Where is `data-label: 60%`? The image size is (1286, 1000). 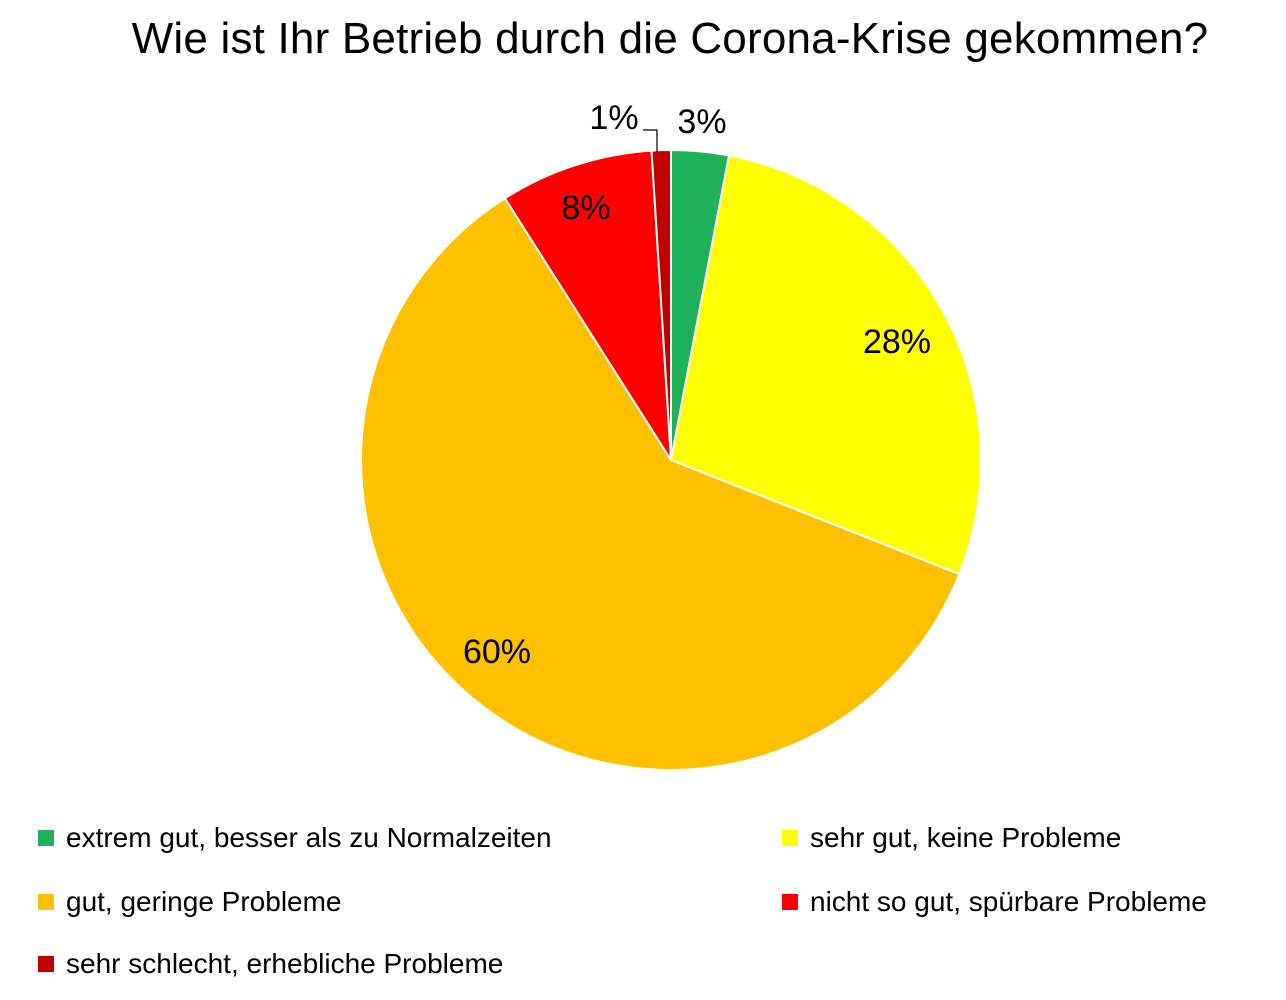
data-label: 60% is located at coordinates (497, 652).